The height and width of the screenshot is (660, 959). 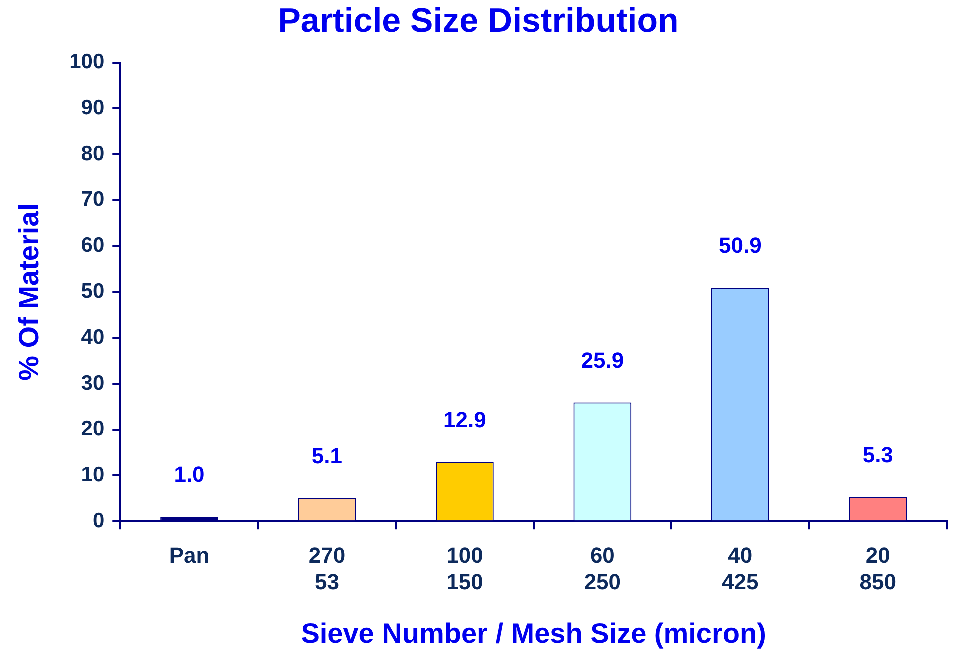 I want to click on data-label: 12.9, so click(x=465, y=419).